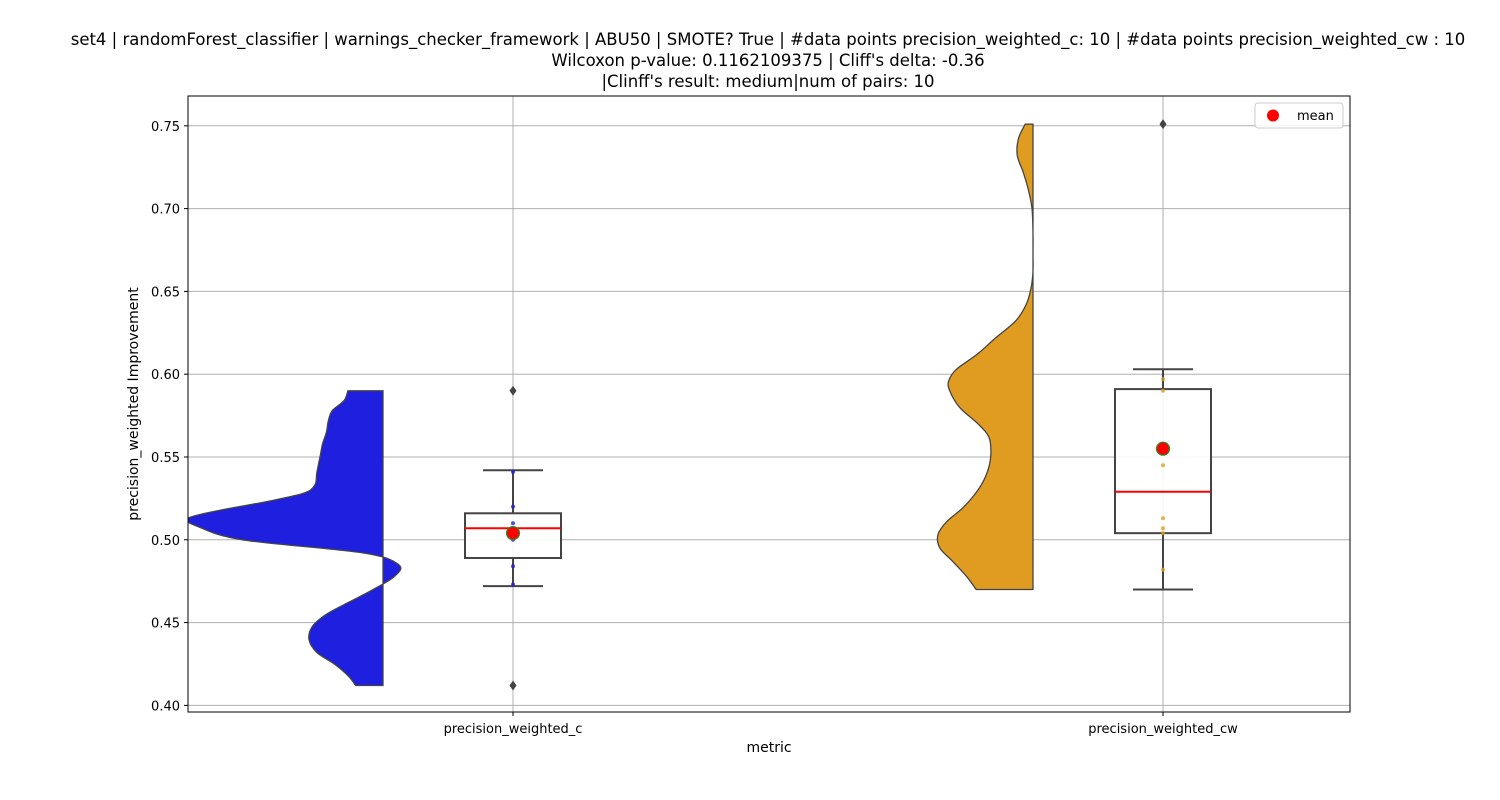 This screenshot has height=800, width=1500. What do you see at coordinates (165, 624) in the screenshot?
I see `y-tick-label: 0.45` at bounding box center [165, 624].